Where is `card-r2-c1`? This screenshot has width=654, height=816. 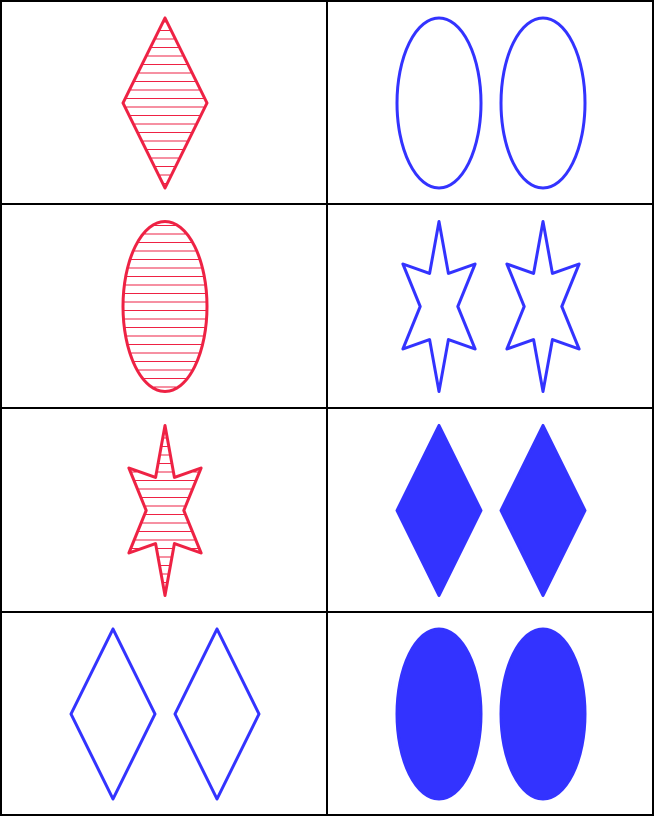
card-r2-c1 is located at coordinates (164, 306).